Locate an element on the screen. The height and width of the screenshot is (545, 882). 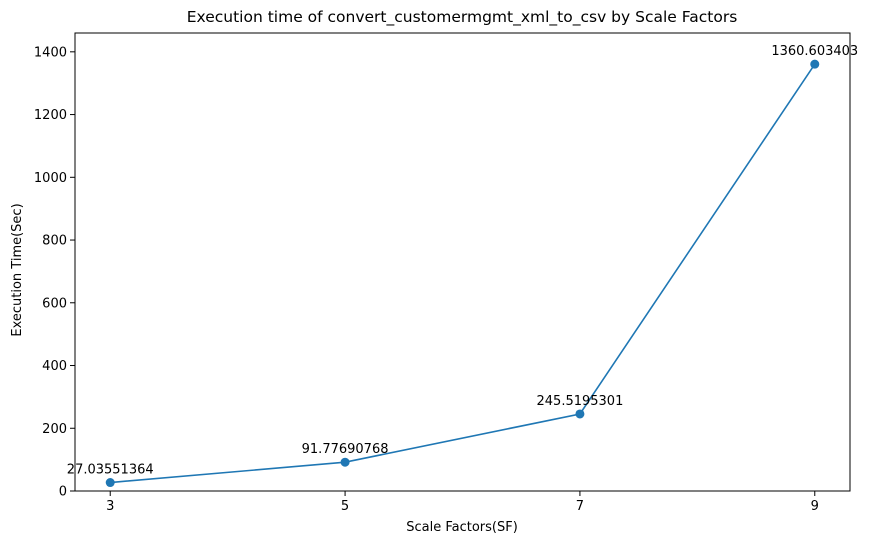
y-tick-label: 600 is located at coordinates (54, 303).